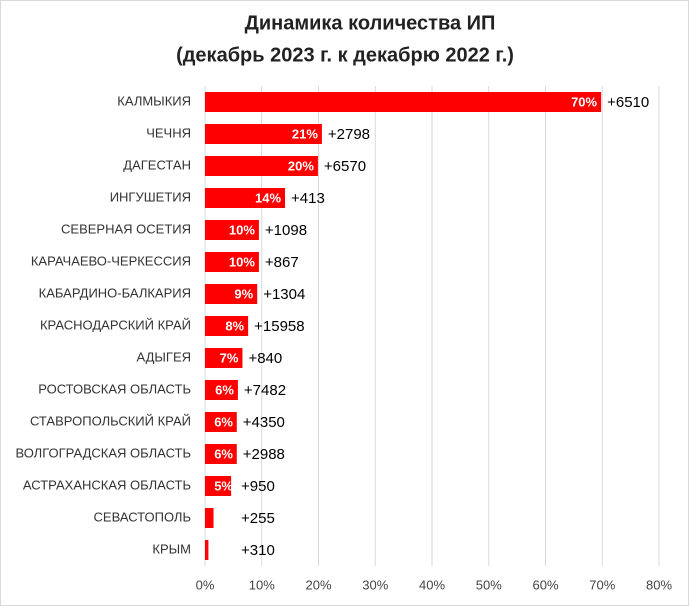 The image size is (689, 606). What do you see at coordinates (168, 132) in the screenshot?
I see `y-tick-label: ЧЕЧНЯ` at bounding box center [168, 132].